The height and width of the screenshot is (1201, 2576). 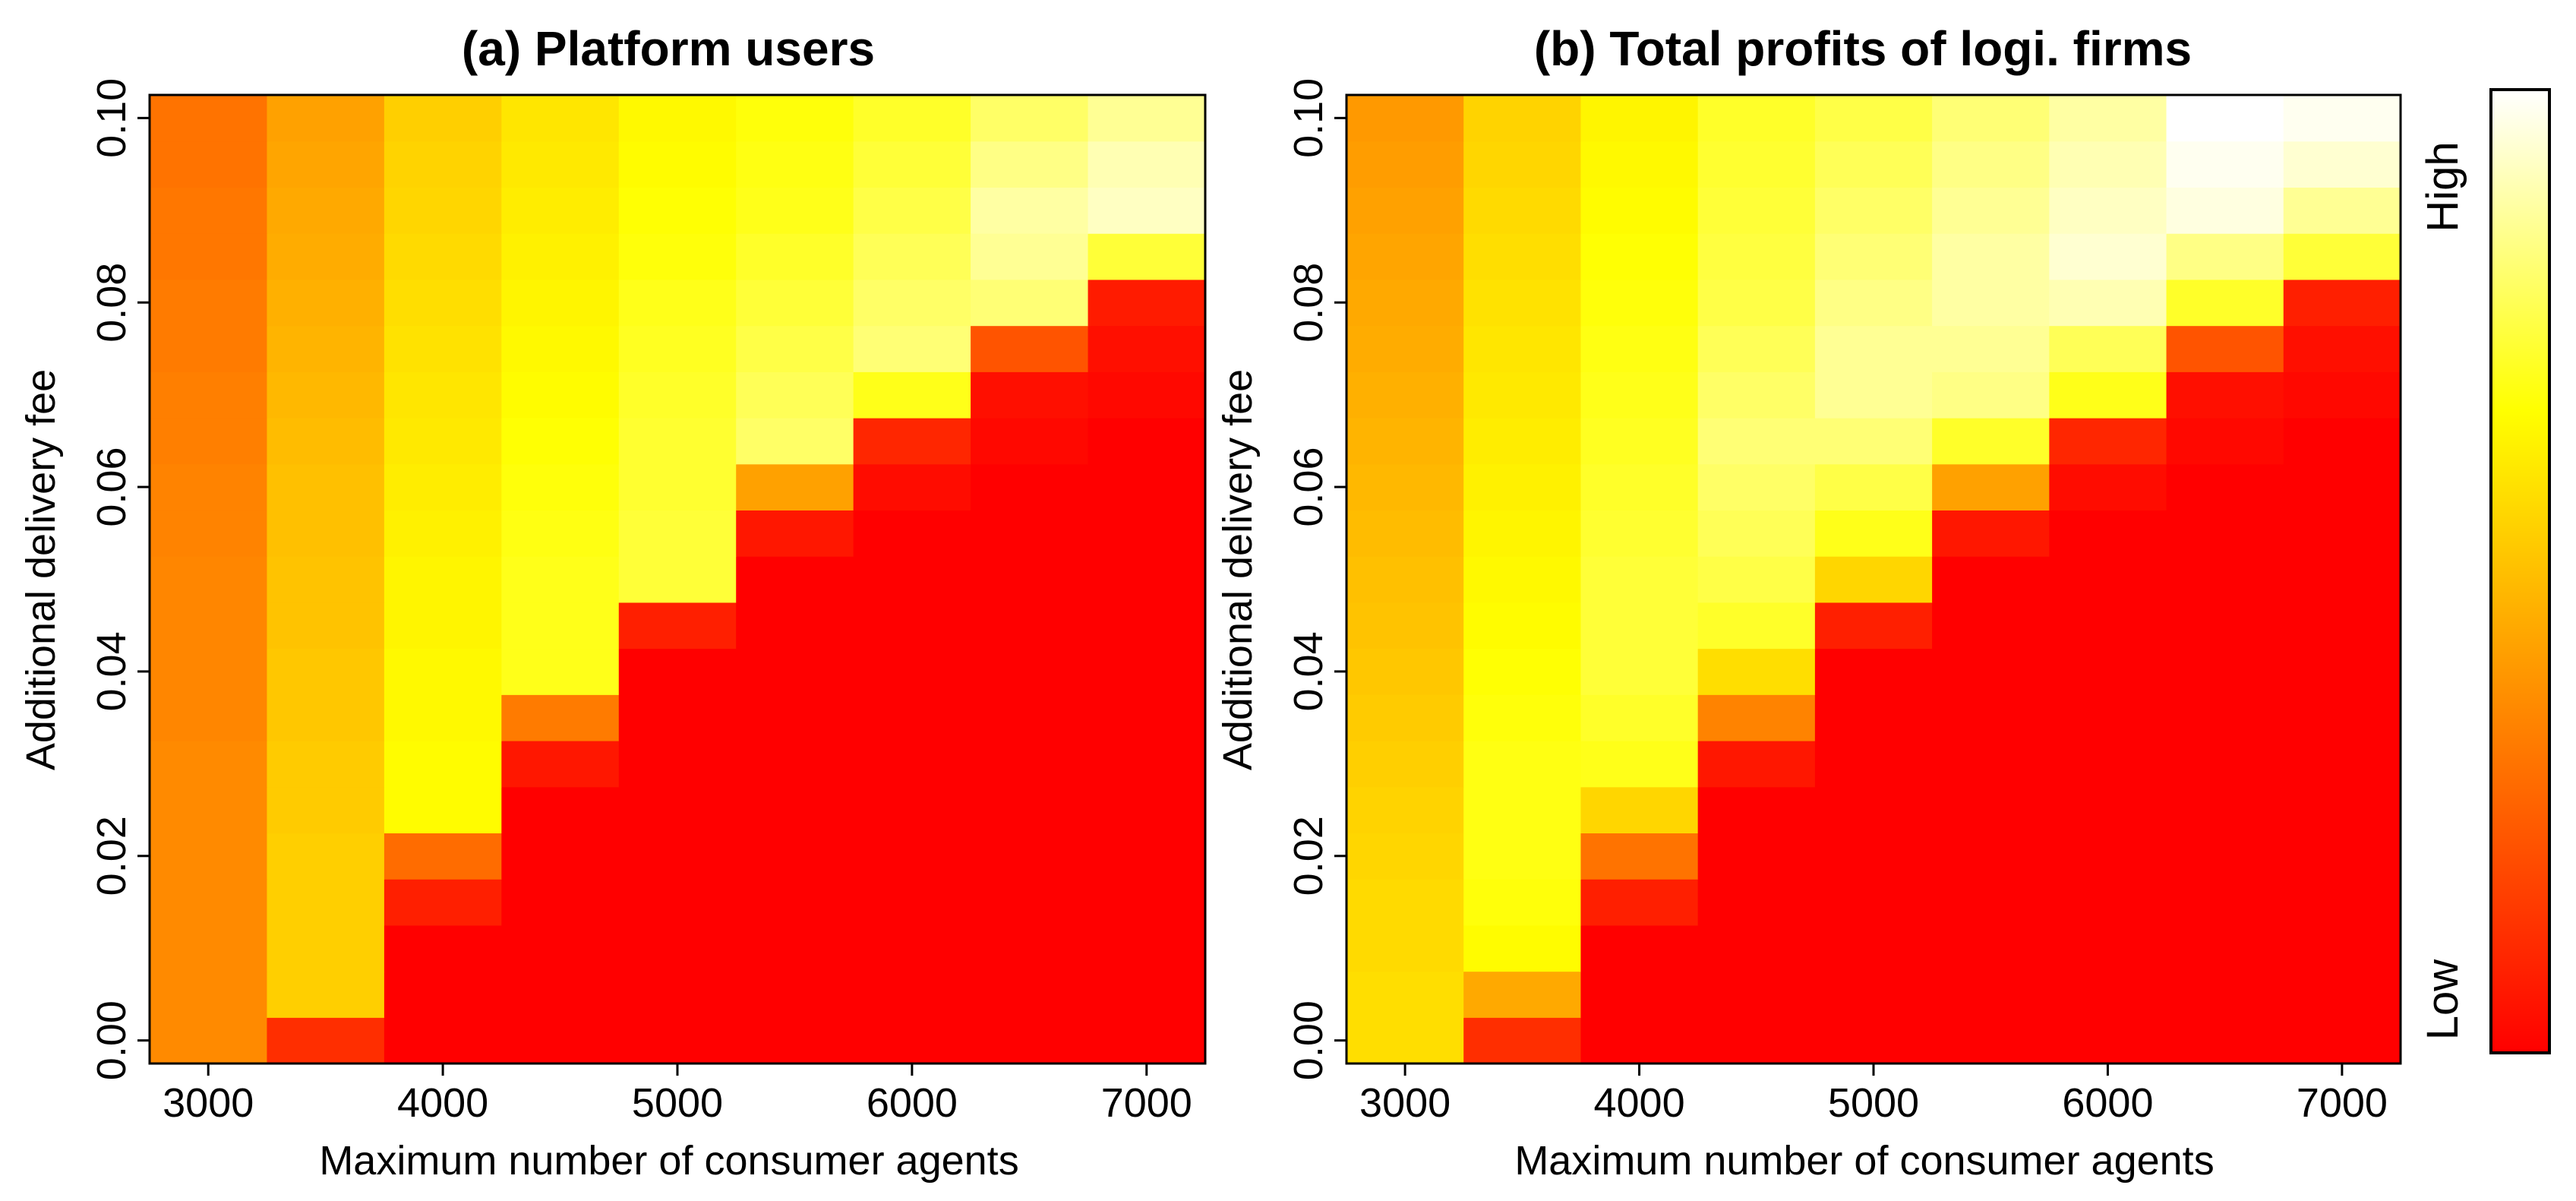 What do you see at coordinates (41, 569) in the screenshot?
I see `y-axis-label-a: Additional delivery fee` at bounding box center [41, 569].